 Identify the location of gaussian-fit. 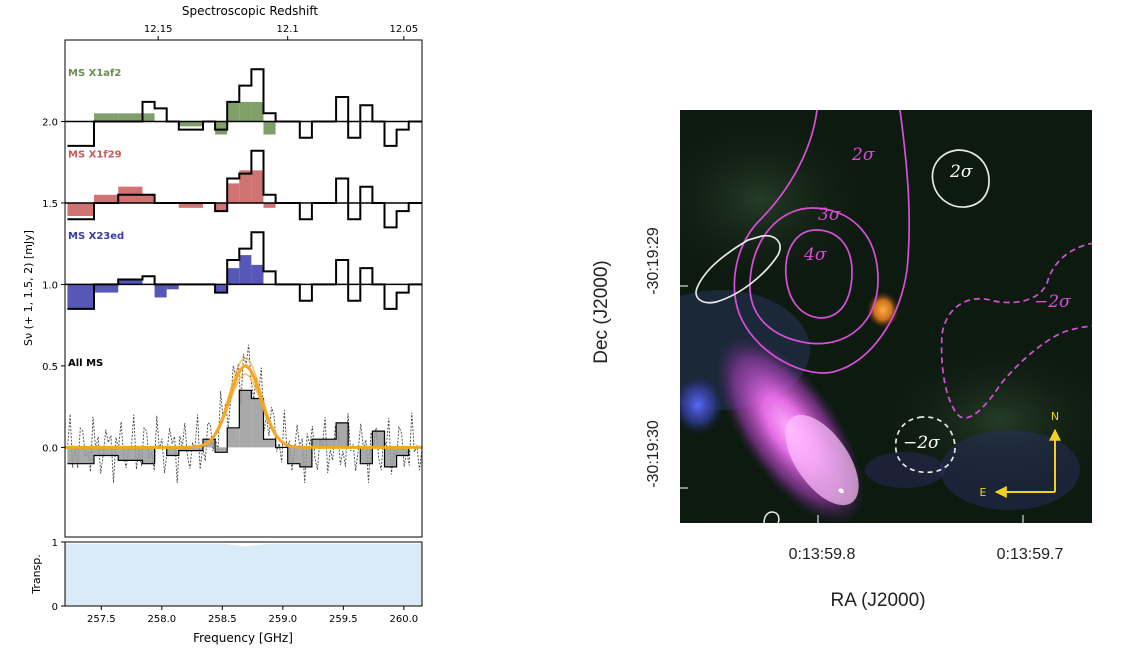
(243, 406).